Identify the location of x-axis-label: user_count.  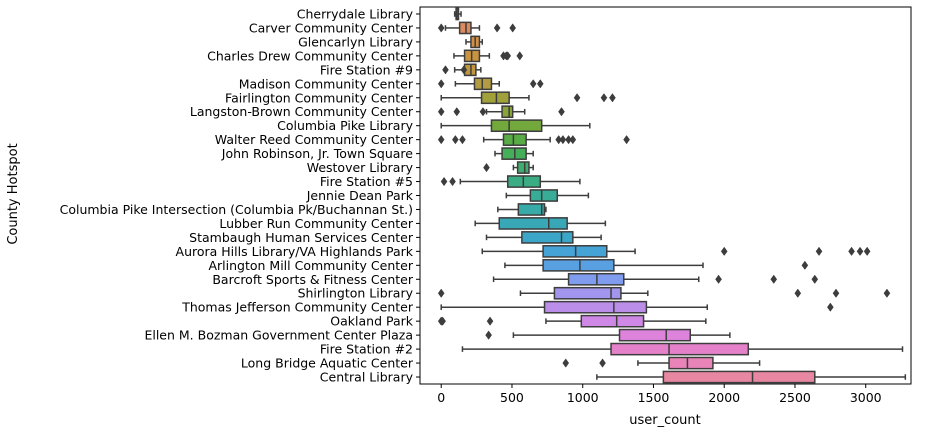
(665, 420).